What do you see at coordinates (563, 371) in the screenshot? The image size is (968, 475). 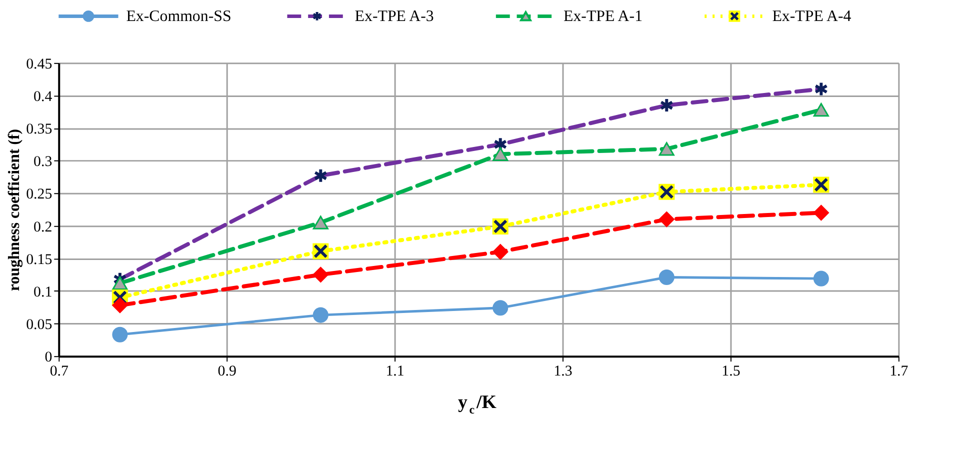 I see `x-tick-label: 1.3` at bounding box center [563, 371].